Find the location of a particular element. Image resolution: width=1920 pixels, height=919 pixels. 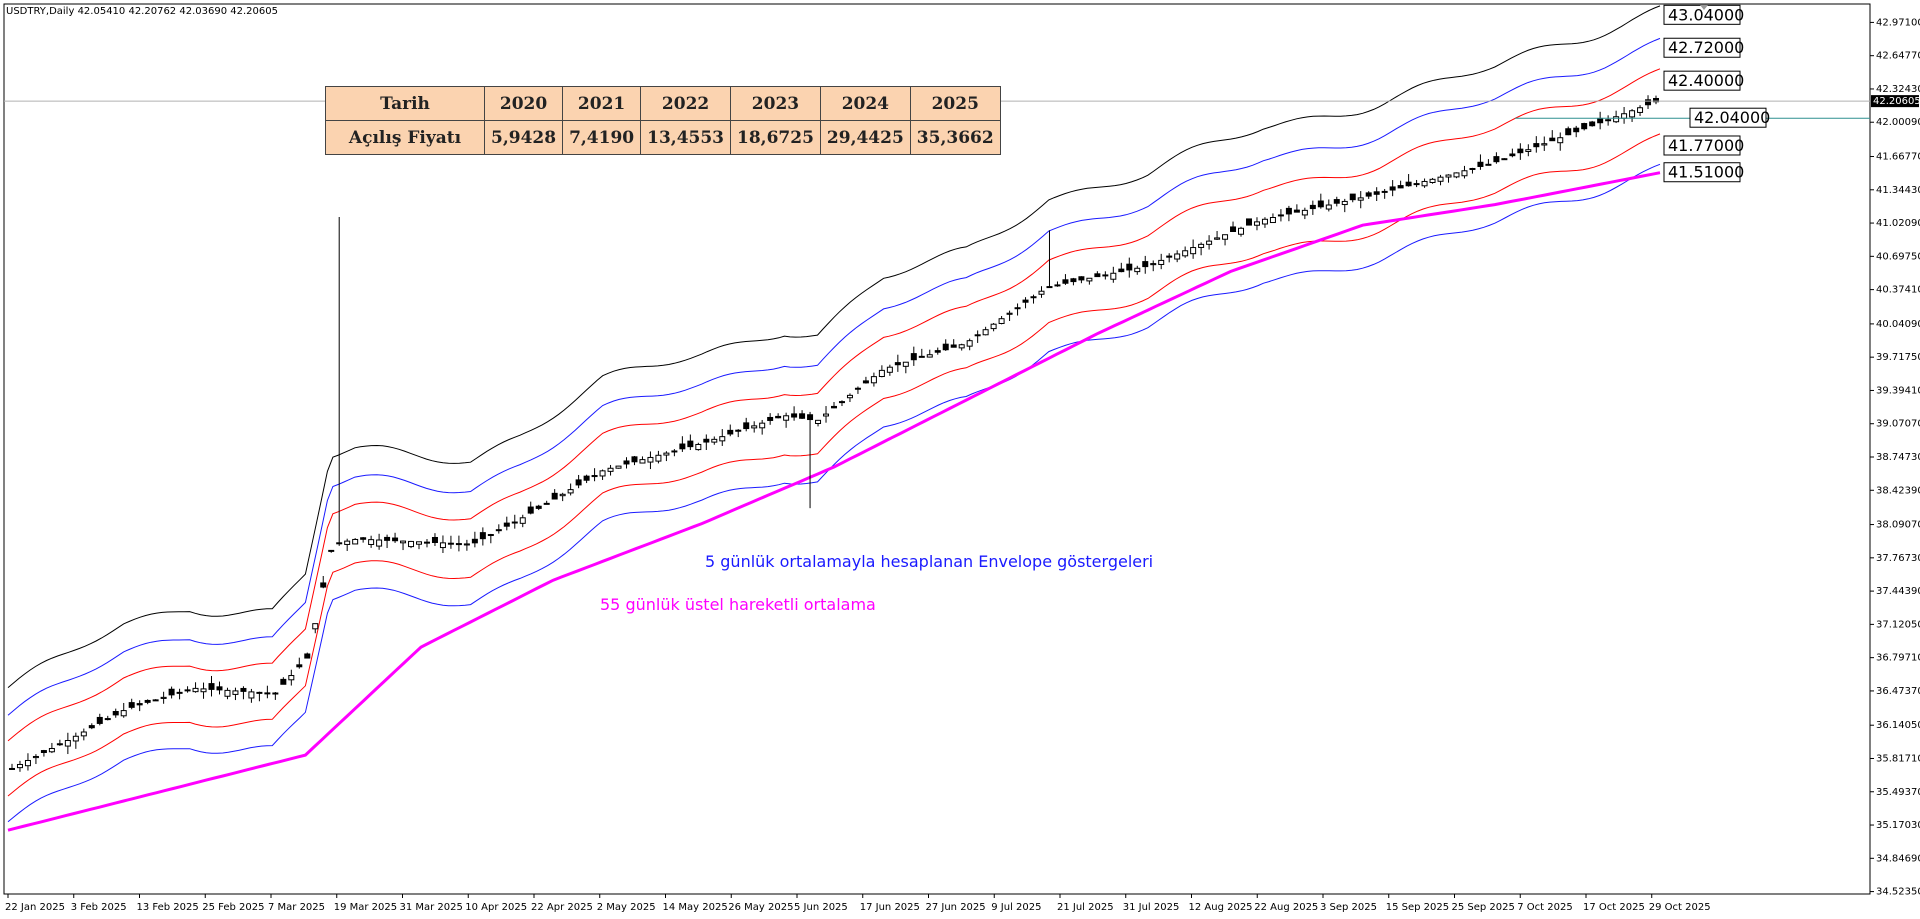

y-tick-label: 36.47370 is located at coordinates (1898, 691).